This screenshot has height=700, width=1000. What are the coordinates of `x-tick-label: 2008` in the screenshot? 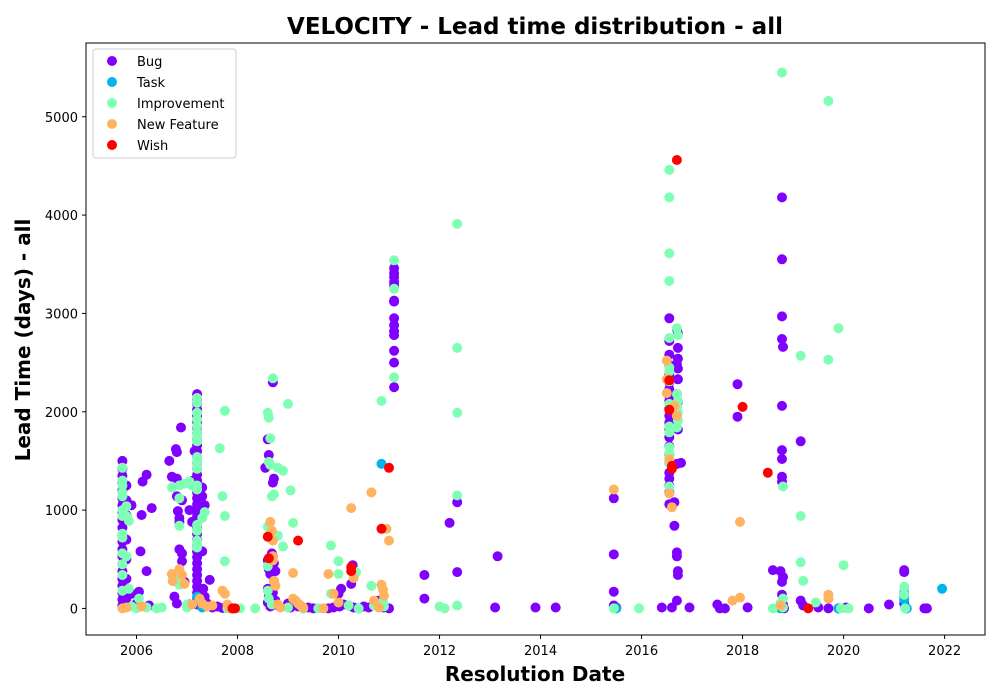 It's located at (237, 651).